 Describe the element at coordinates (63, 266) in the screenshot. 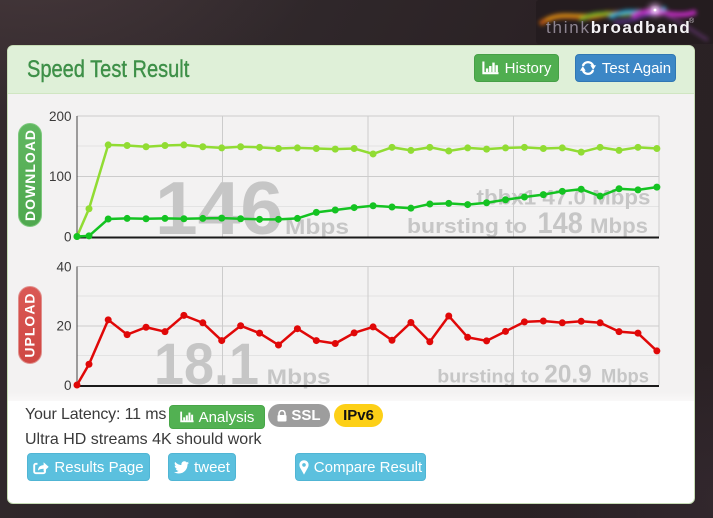

I see `svg-text: 40` at that location.